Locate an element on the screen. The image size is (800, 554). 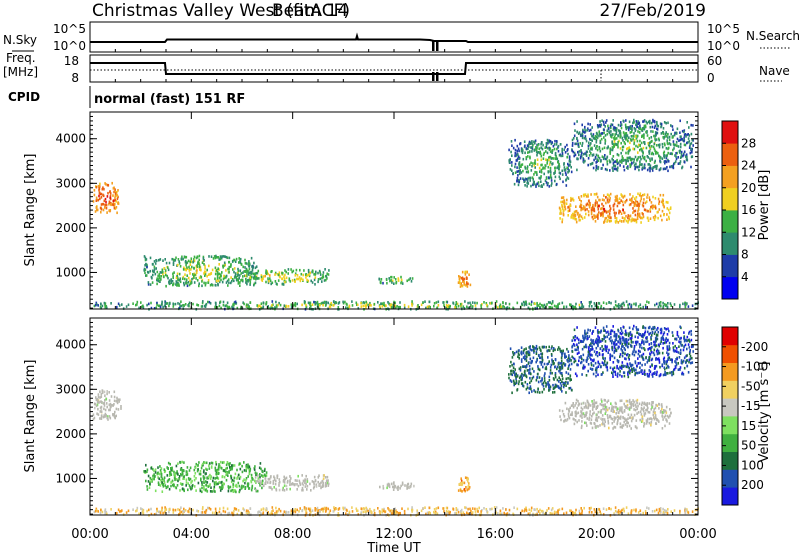
beam-label: Beam 14 is located at coordinates (310, 11).